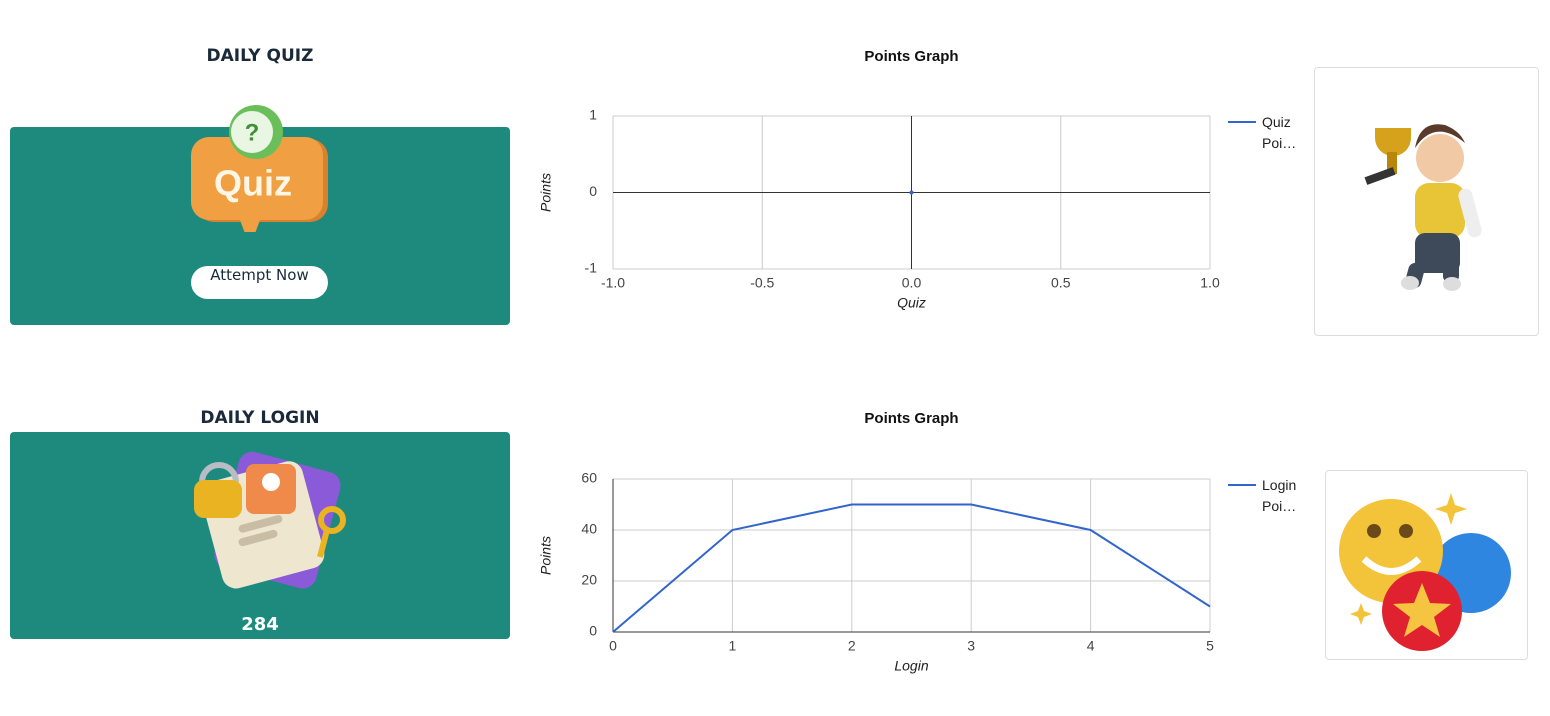 The image size is (1550, 716). What do you see at coordinates (911, 192) in the screenshot?
I see `data-point` at bounding box center [911, 192].